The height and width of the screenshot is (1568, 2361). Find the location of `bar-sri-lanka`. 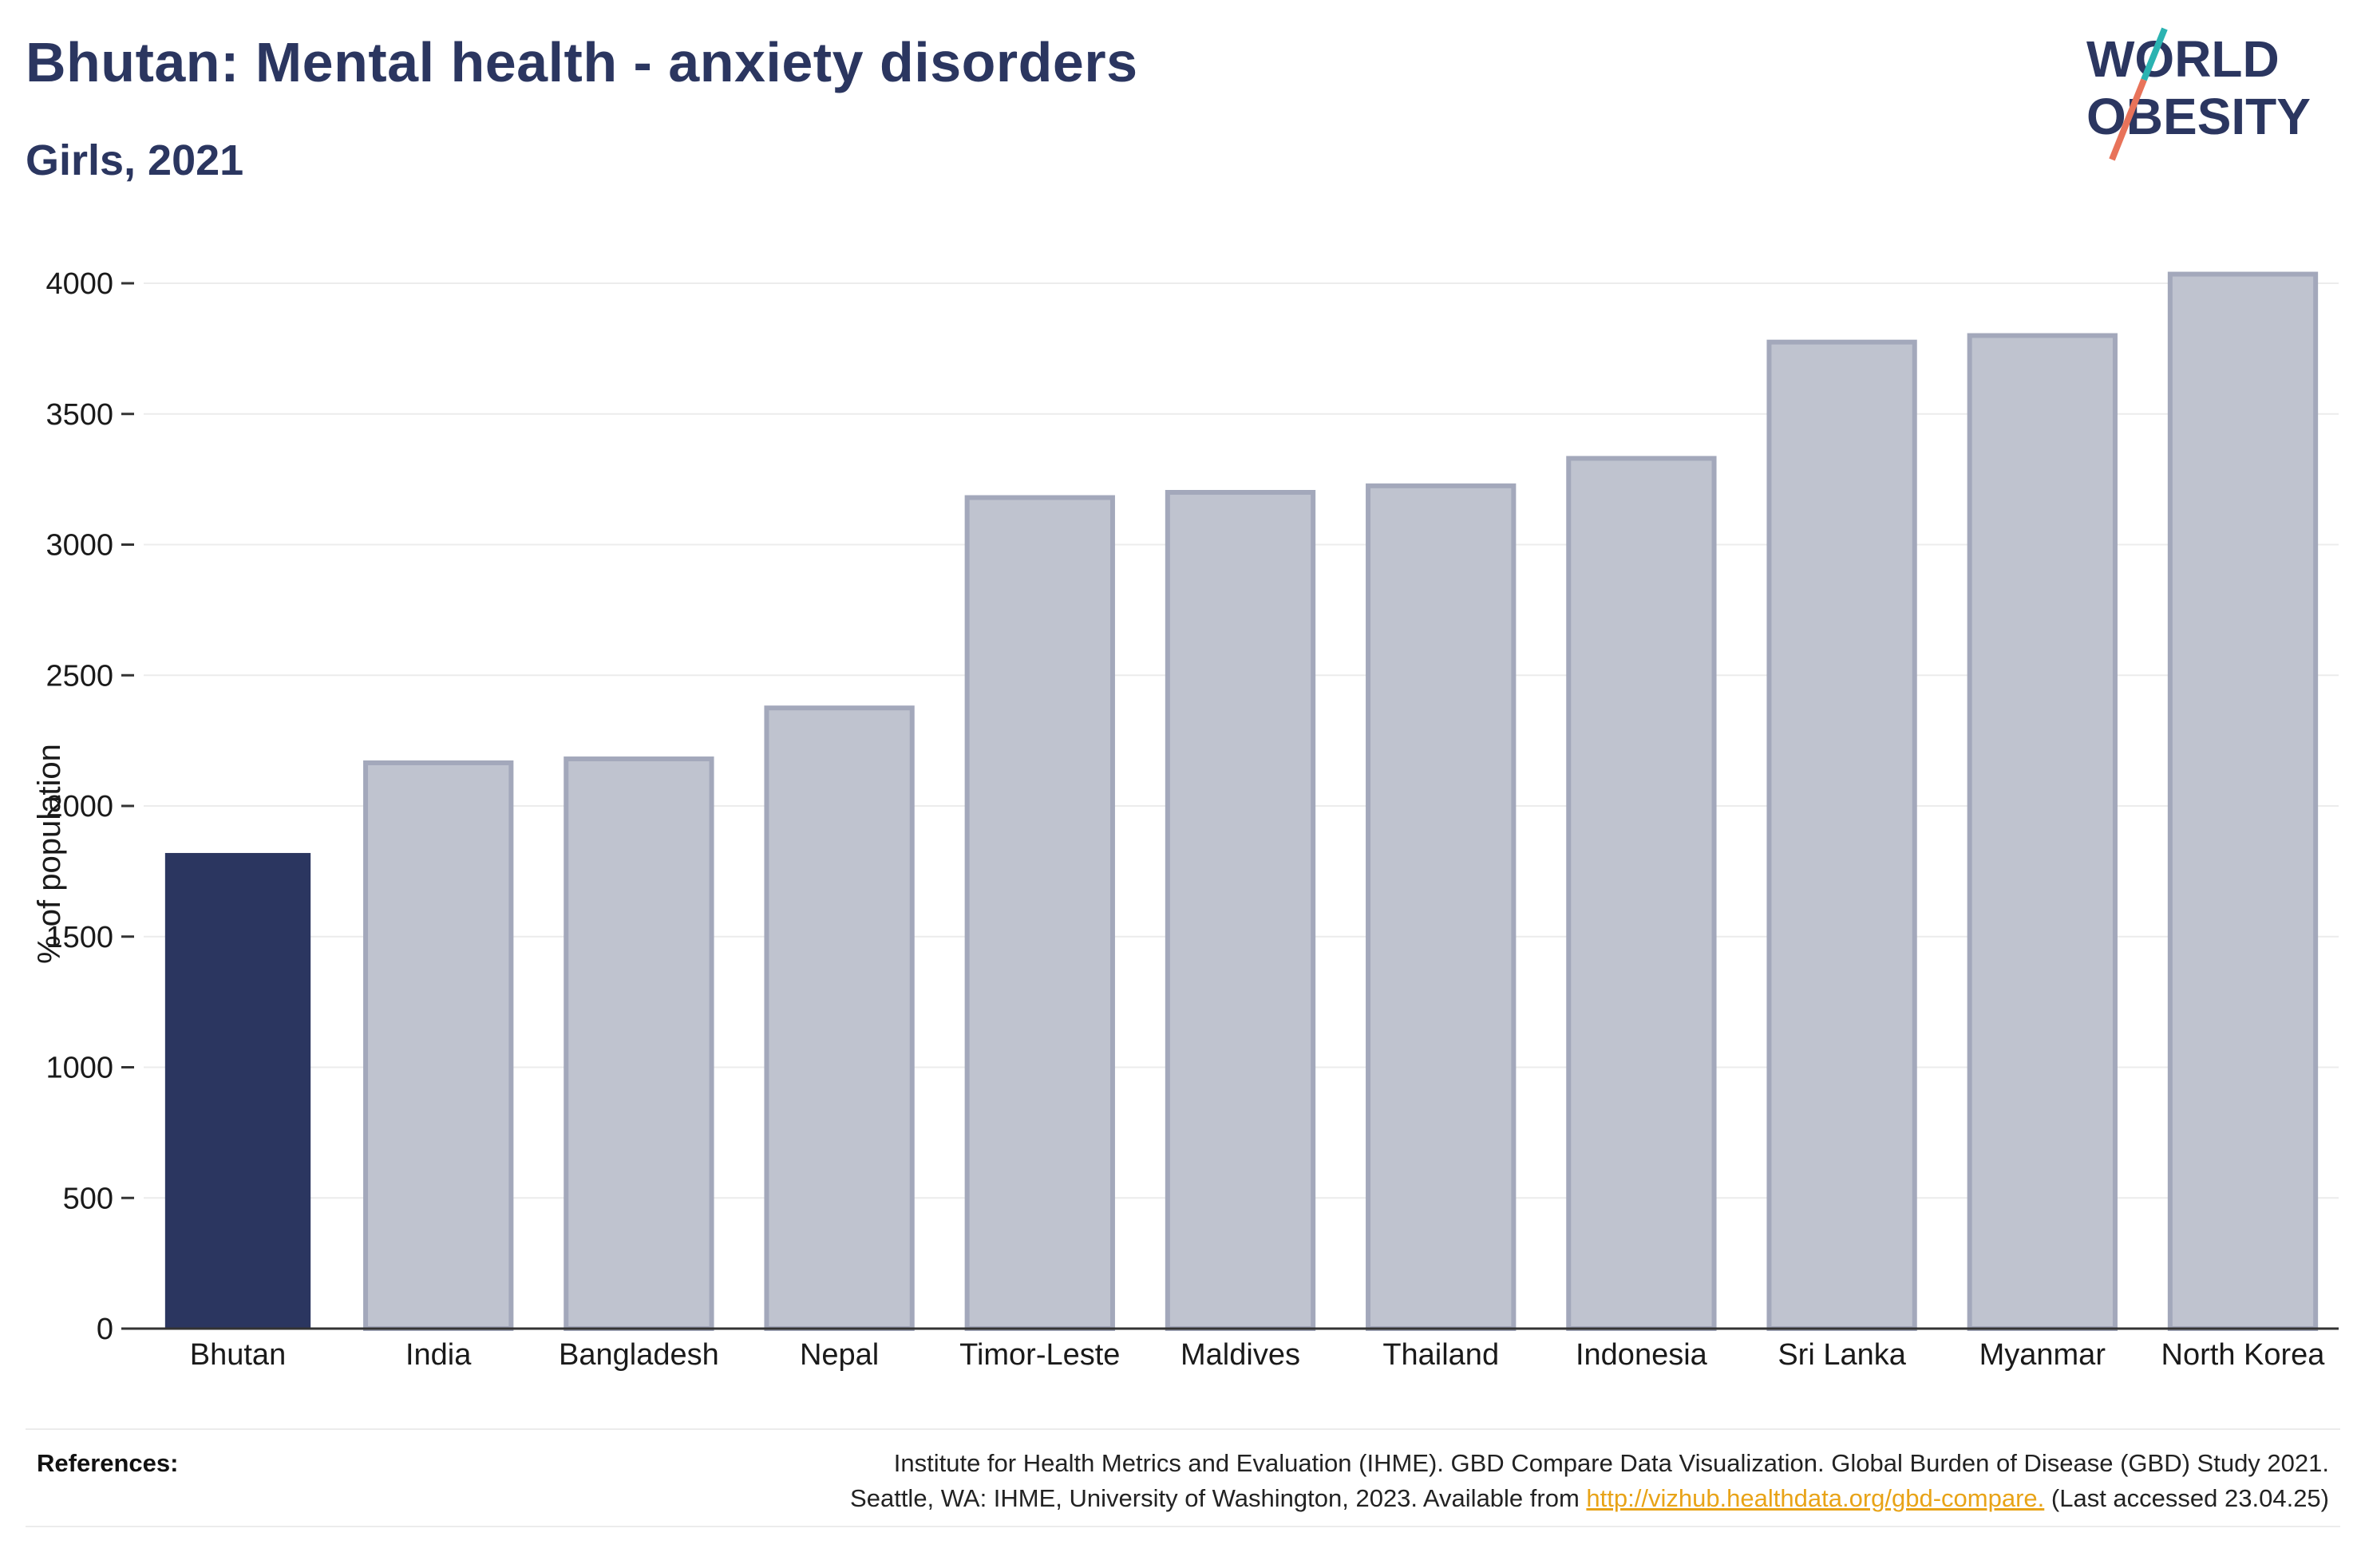

bar-sri-lanka is located at coordinates (1841, 835).